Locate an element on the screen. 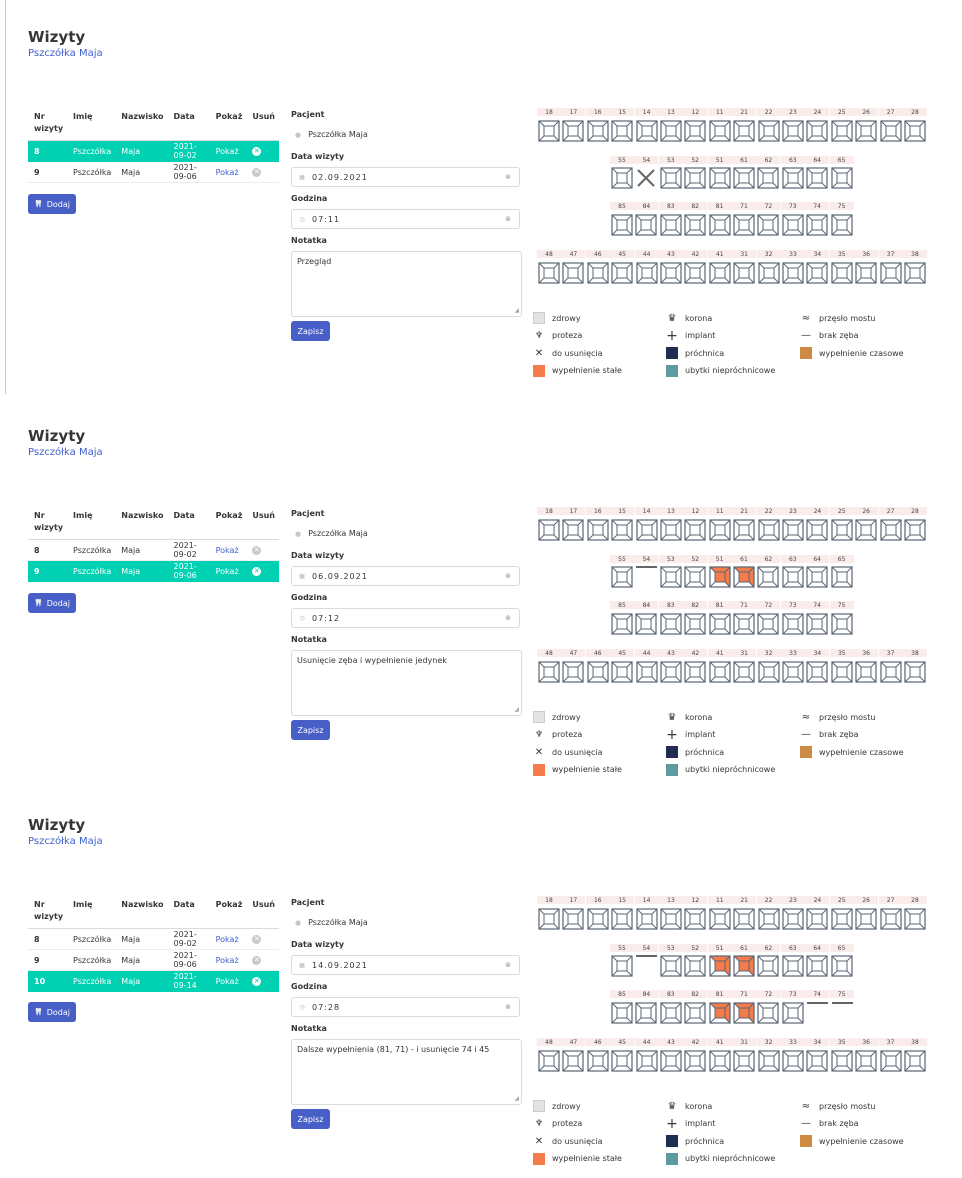 The width and height of the screenshot is (962, 1178). time-input: ◷ 07:28 ⊗ is located at coordinates (405, 1007).